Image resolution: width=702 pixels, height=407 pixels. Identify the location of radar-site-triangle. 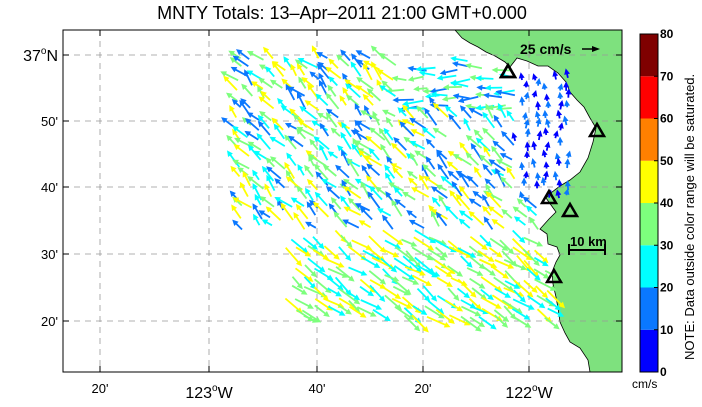
(549, 196).